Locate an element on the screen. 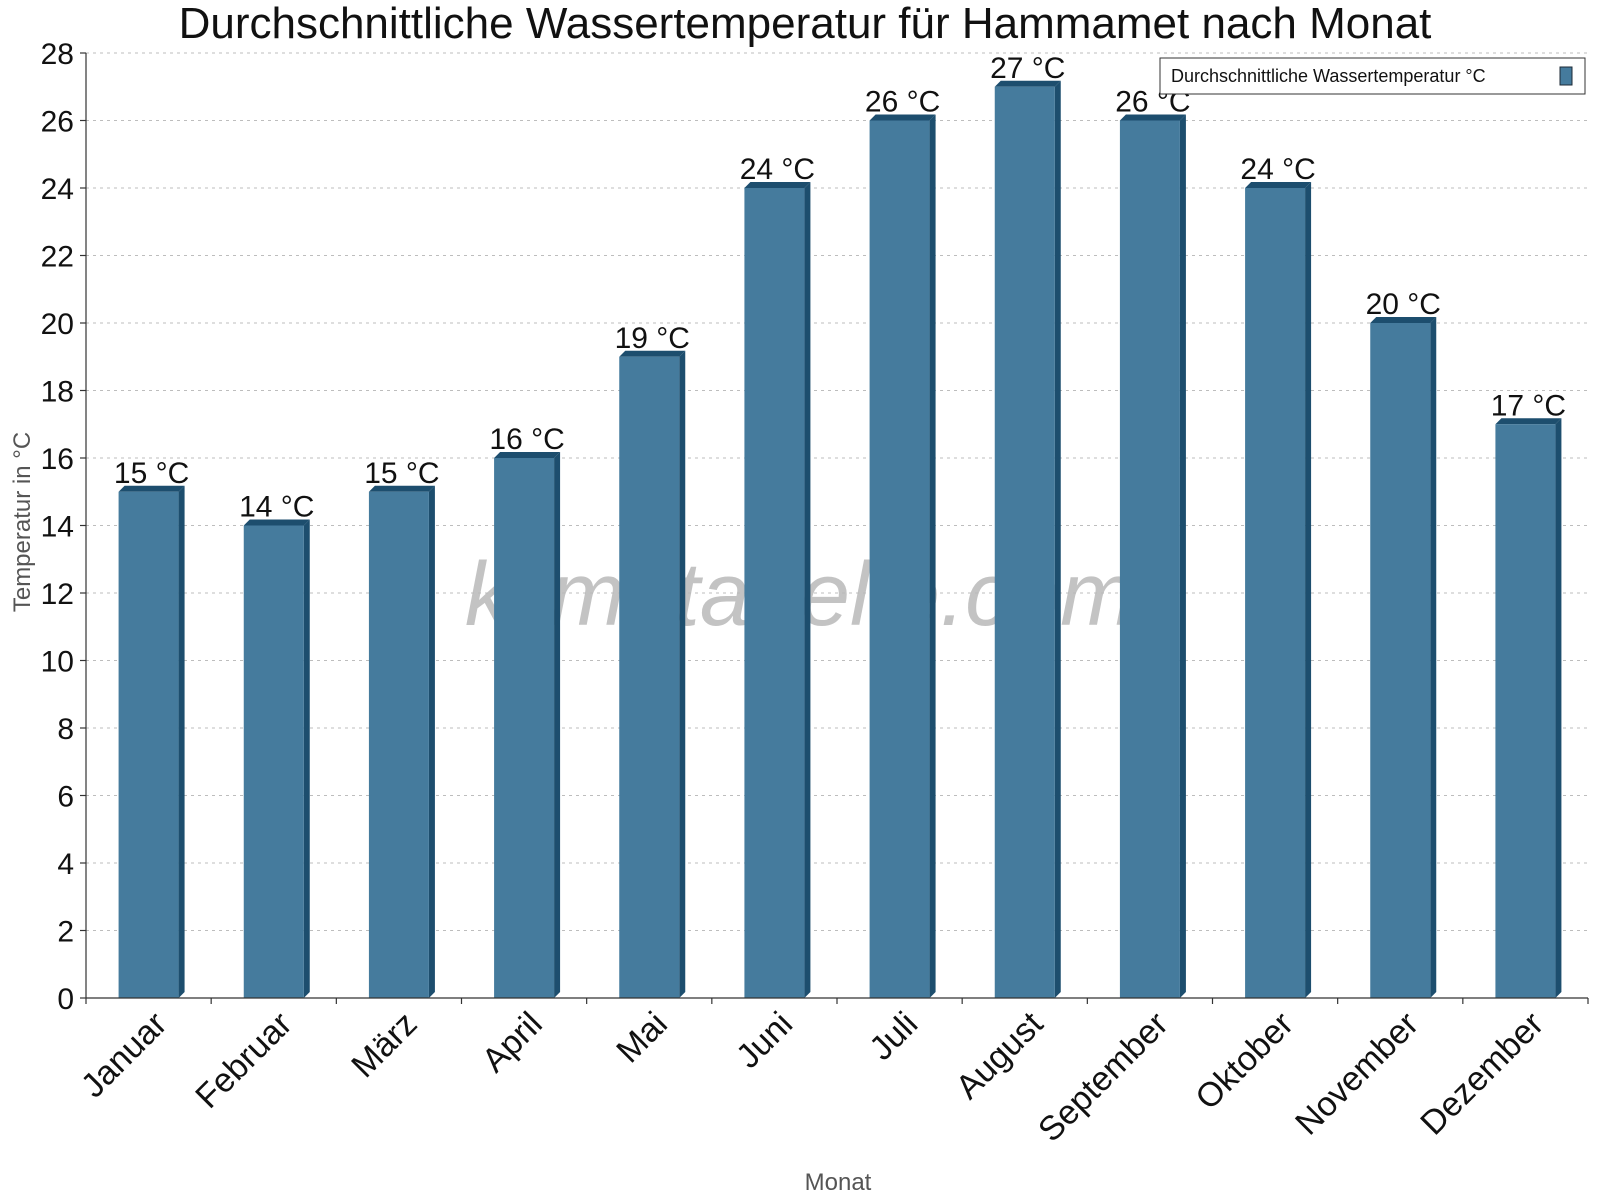 Image resolution: width=1600 pixels, height=1200 pixels. legend-label: Durchschnittliche Wassertemperatur °C is located at coordinates (1328, 76).